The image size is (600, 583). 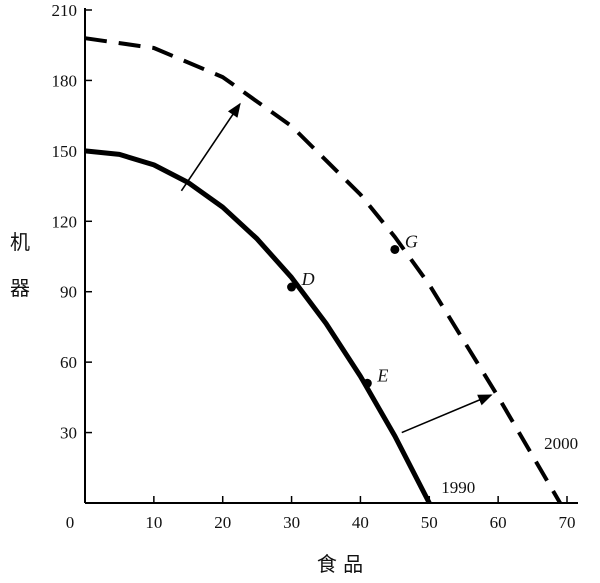 I want to click on series-label-1990: 1990, so click(x=458, y=487).